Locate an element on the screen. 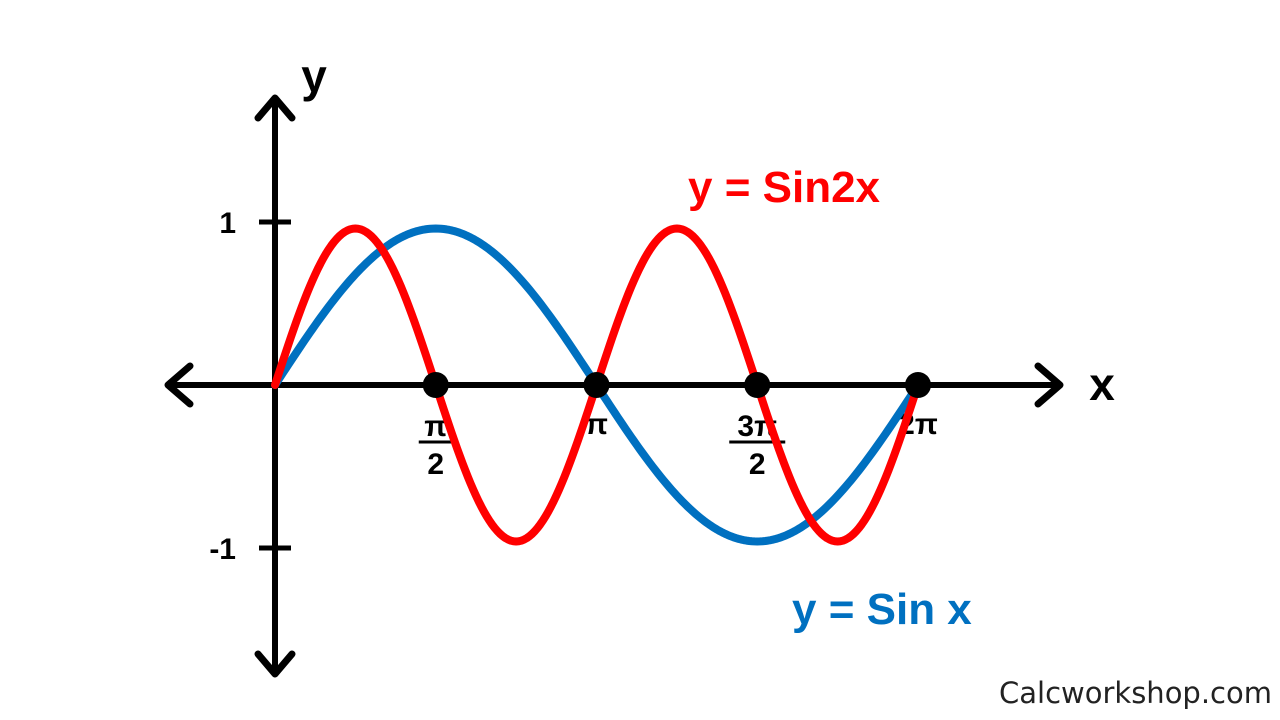 The width and height of the screenshot is (1280, 720). sinx-label: y = Sin x is located at coordinates (882, 609).